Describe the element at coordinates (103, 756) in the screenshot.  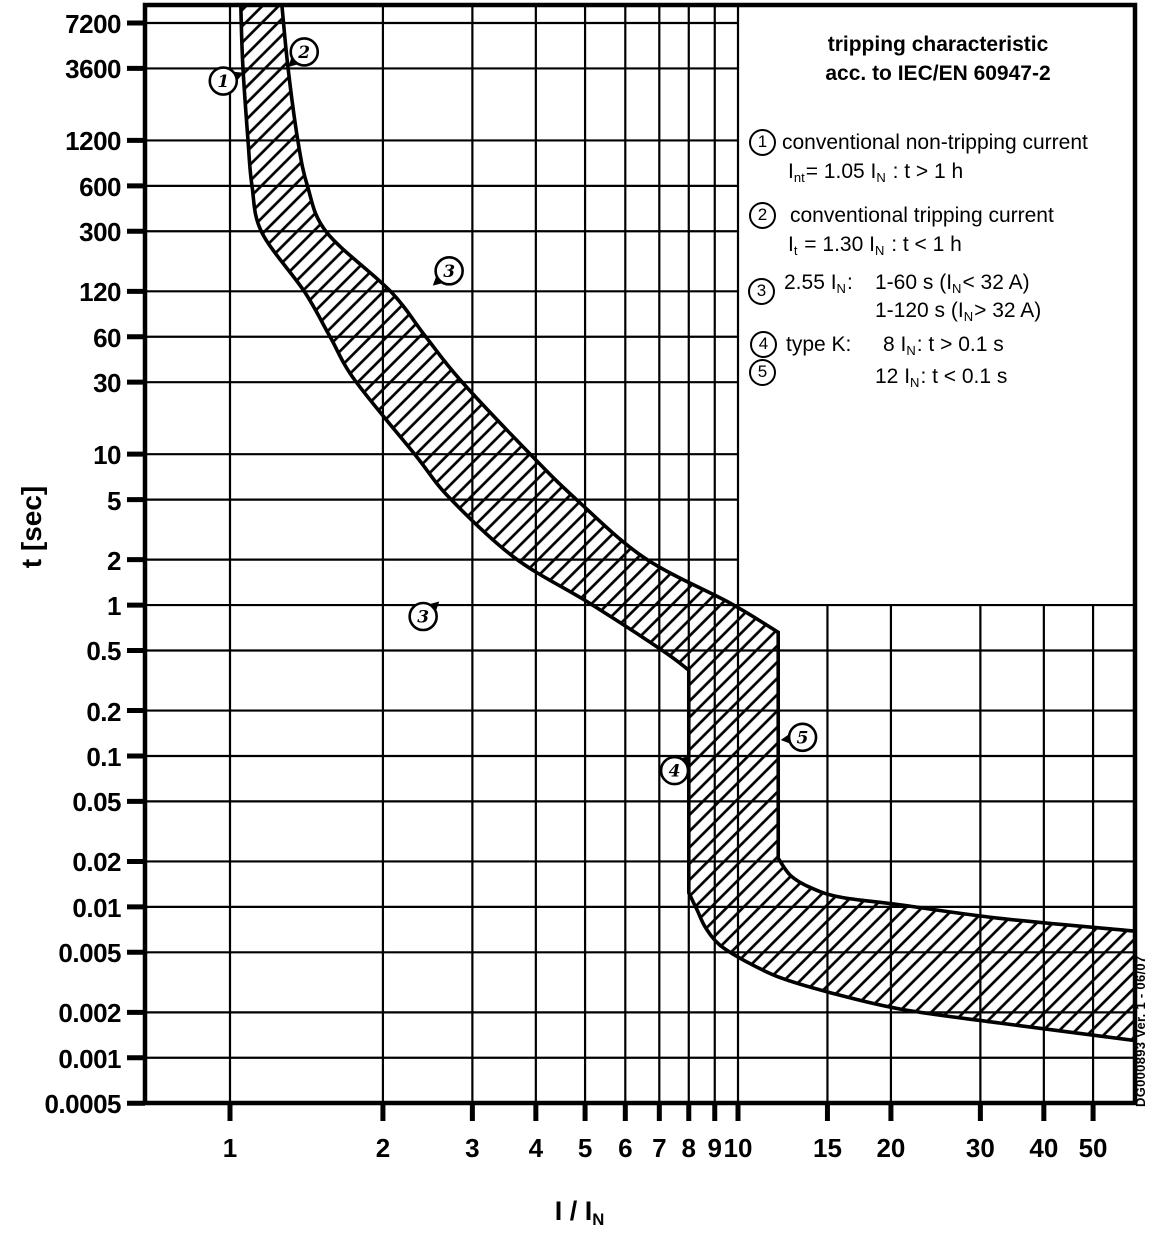
I see `y-tick-0.1: 0.1` at that location.